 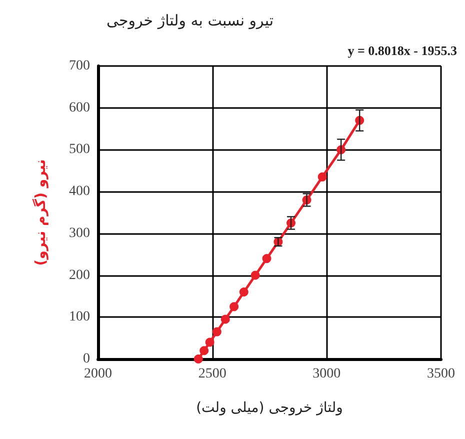 I want to click on text: y = 0.8018x - 1955.3, so click(x=403, y=50).